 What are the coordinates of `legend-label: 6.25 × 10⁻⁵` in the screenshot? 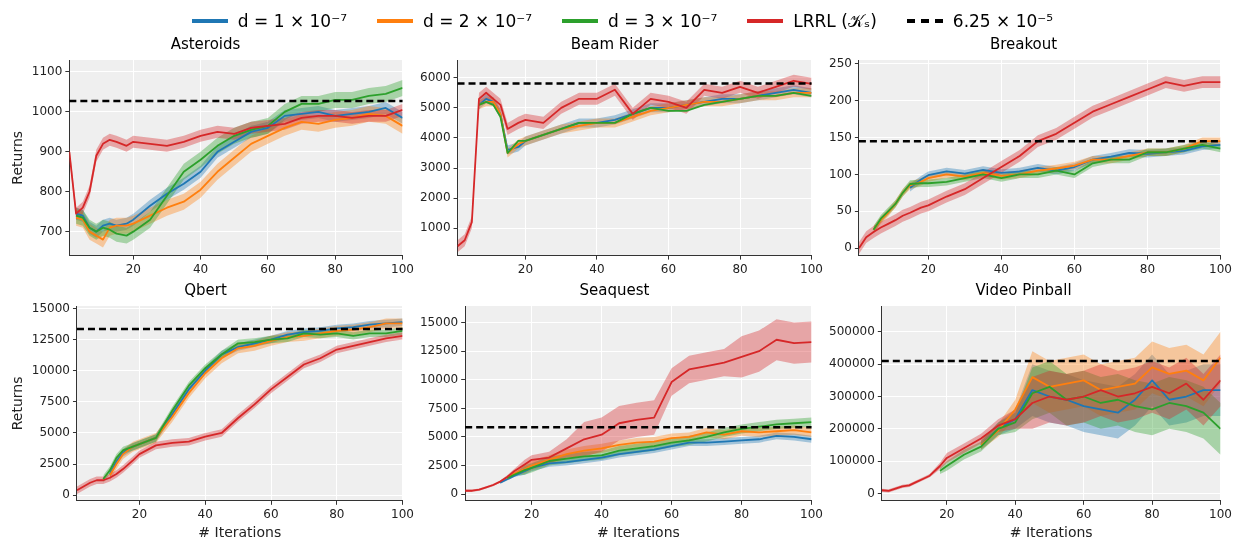 It's located at (1003, 21).